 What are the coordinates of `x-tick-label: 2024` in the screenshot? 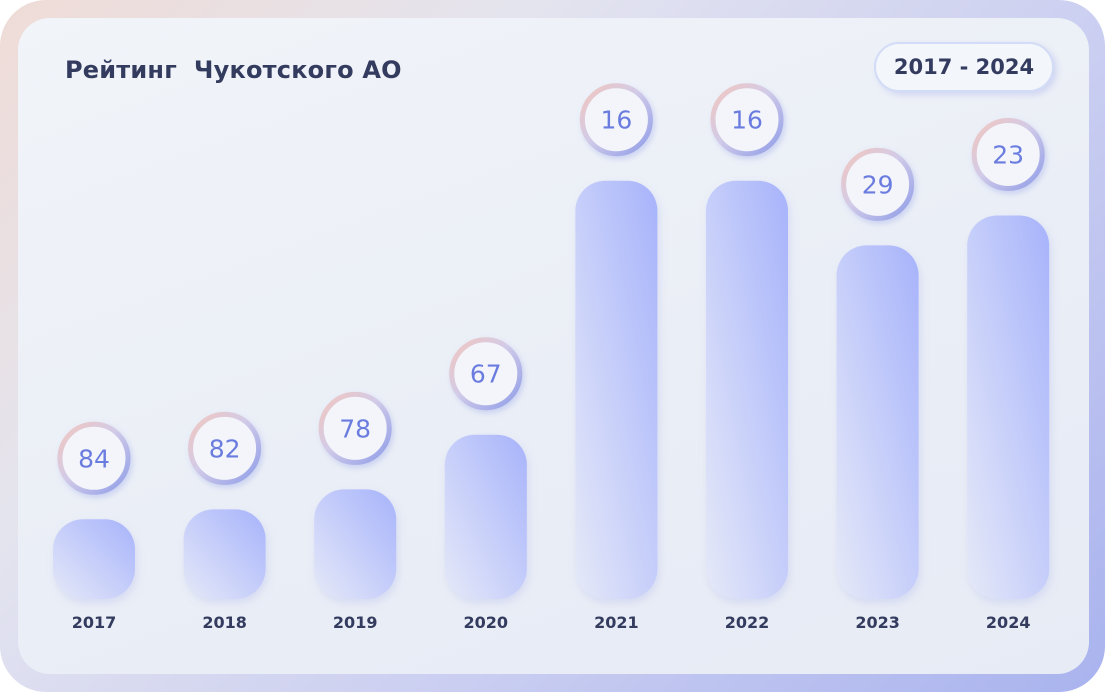 It's located at (1008, 622).